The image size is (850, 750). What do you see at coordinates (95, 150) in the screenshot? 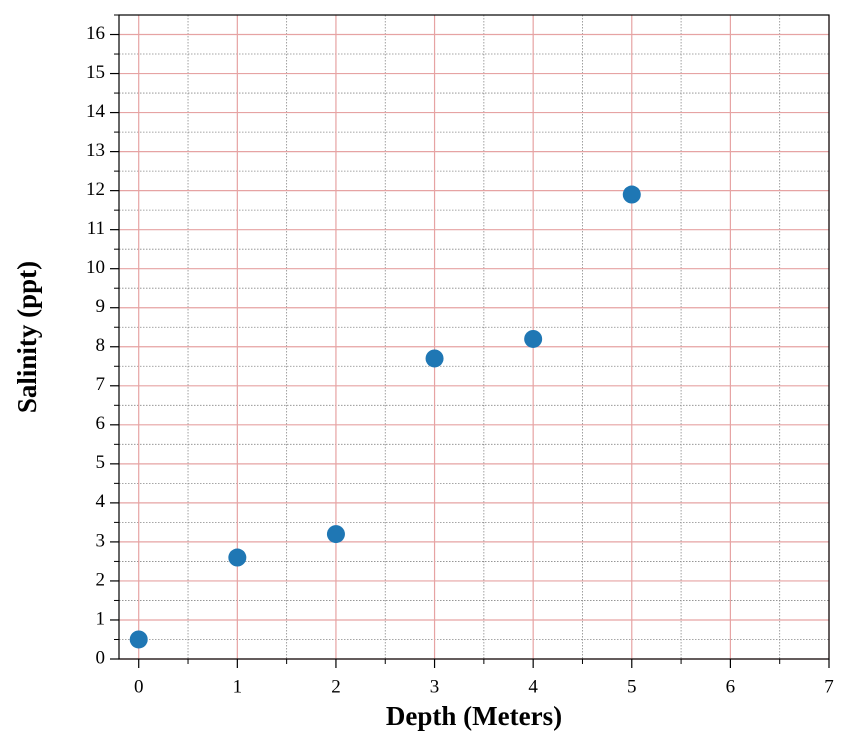
I see `y-tick-label: 13` at bounding box center [95, 150].